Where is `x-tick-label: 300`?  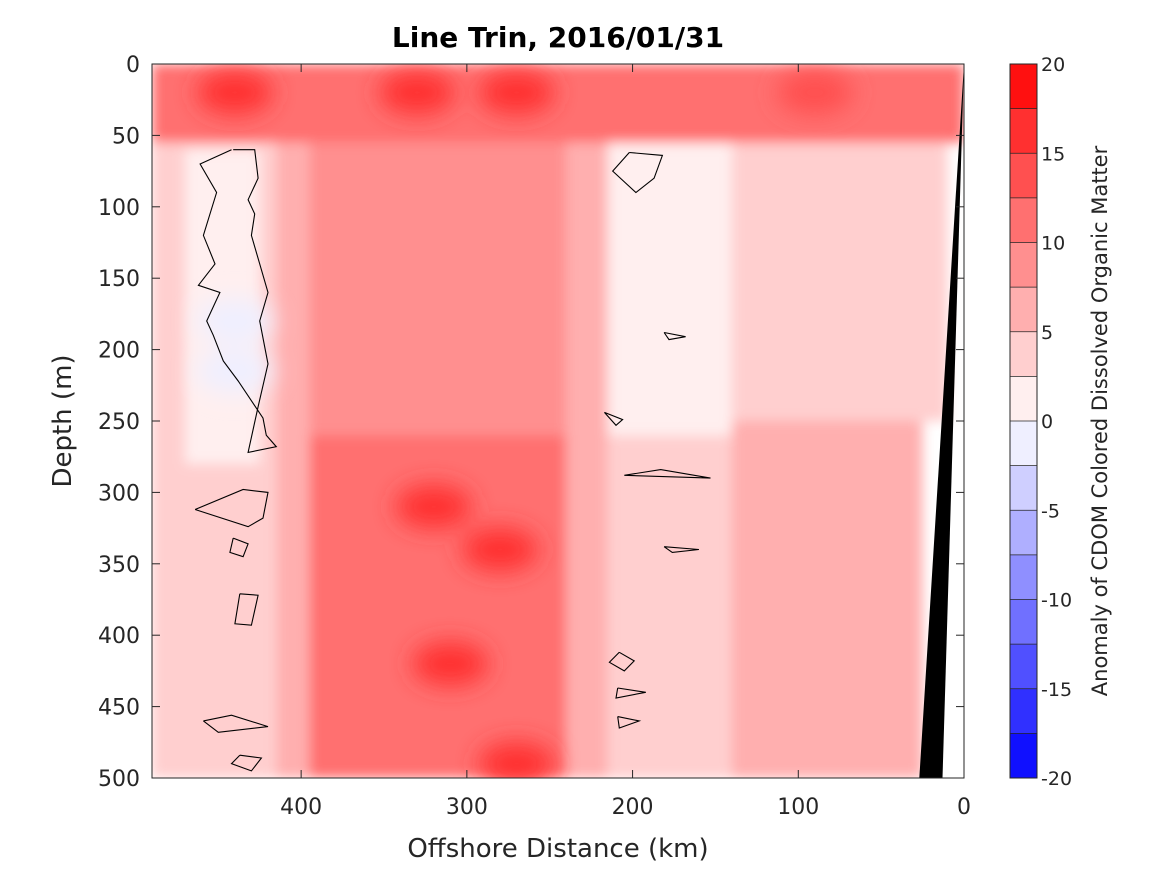
x-tick-label: 300 is located at coordinates (467, 807).